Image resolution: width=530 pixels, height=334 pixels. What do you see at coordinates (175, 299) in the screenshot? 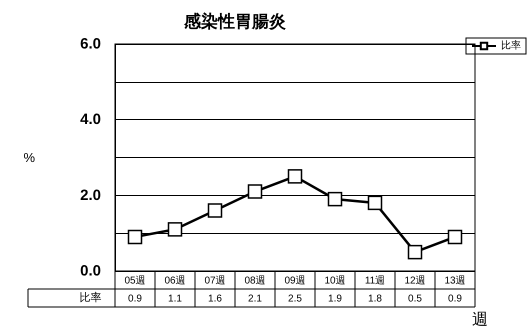
I see `data-label: 1.1` at bounding box center [175, 299].